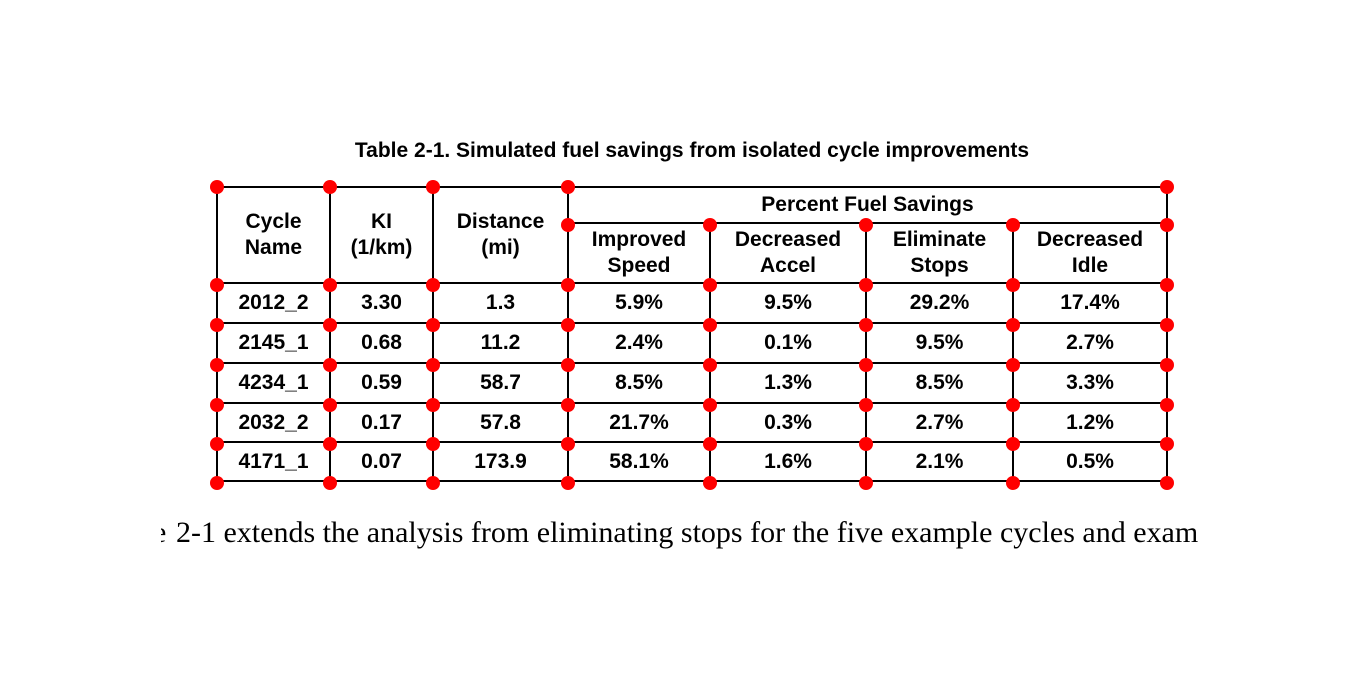 This screenshot has width=1366, height=674. I want to click on table-row: 2145_1 0.68 11.2 2.4% 0.1% 9.5% 2.7%, so click(692, 343).